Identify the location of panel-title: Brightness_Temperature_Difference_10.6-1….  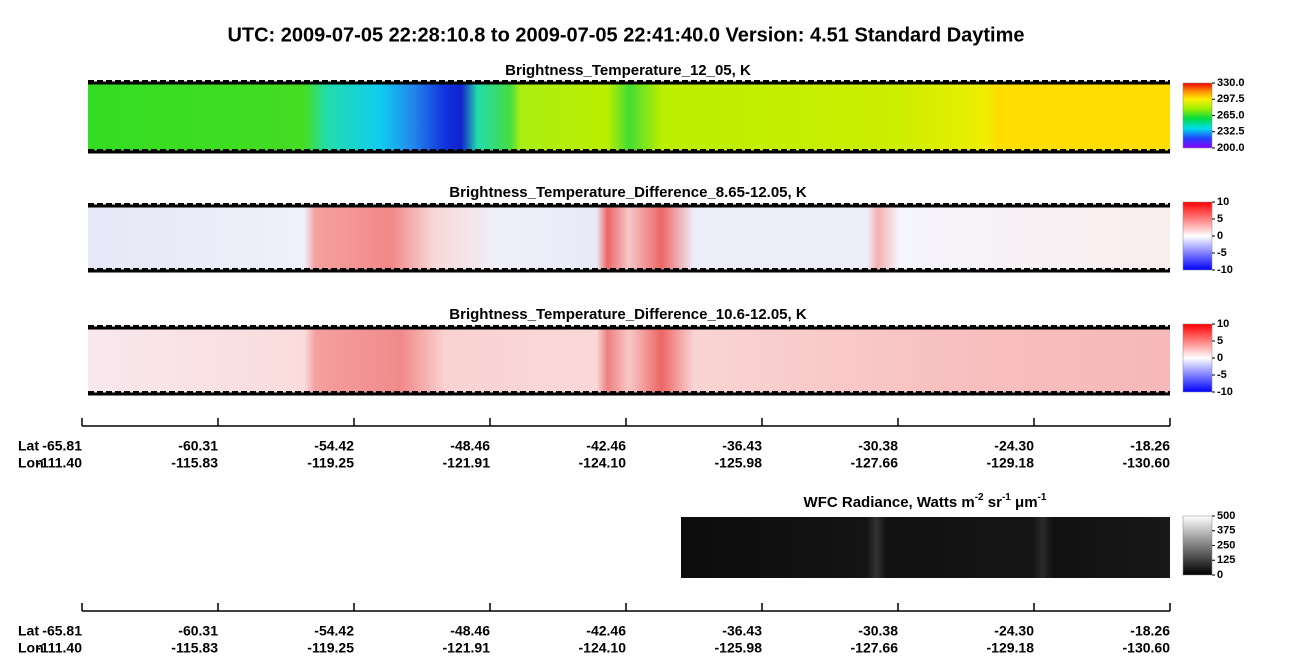
(628, 314).